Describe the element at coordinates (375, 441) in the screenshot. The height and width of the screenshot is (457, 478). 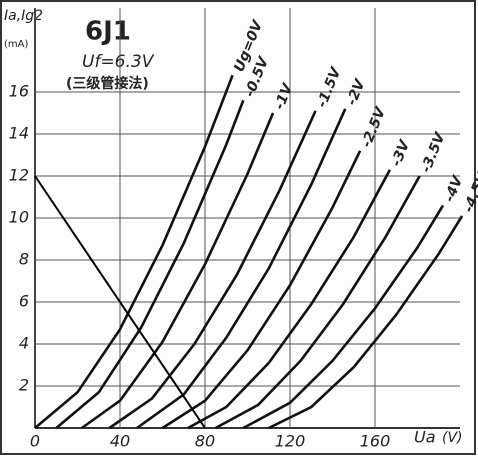
I see `x-tick-label: 160` at that location.